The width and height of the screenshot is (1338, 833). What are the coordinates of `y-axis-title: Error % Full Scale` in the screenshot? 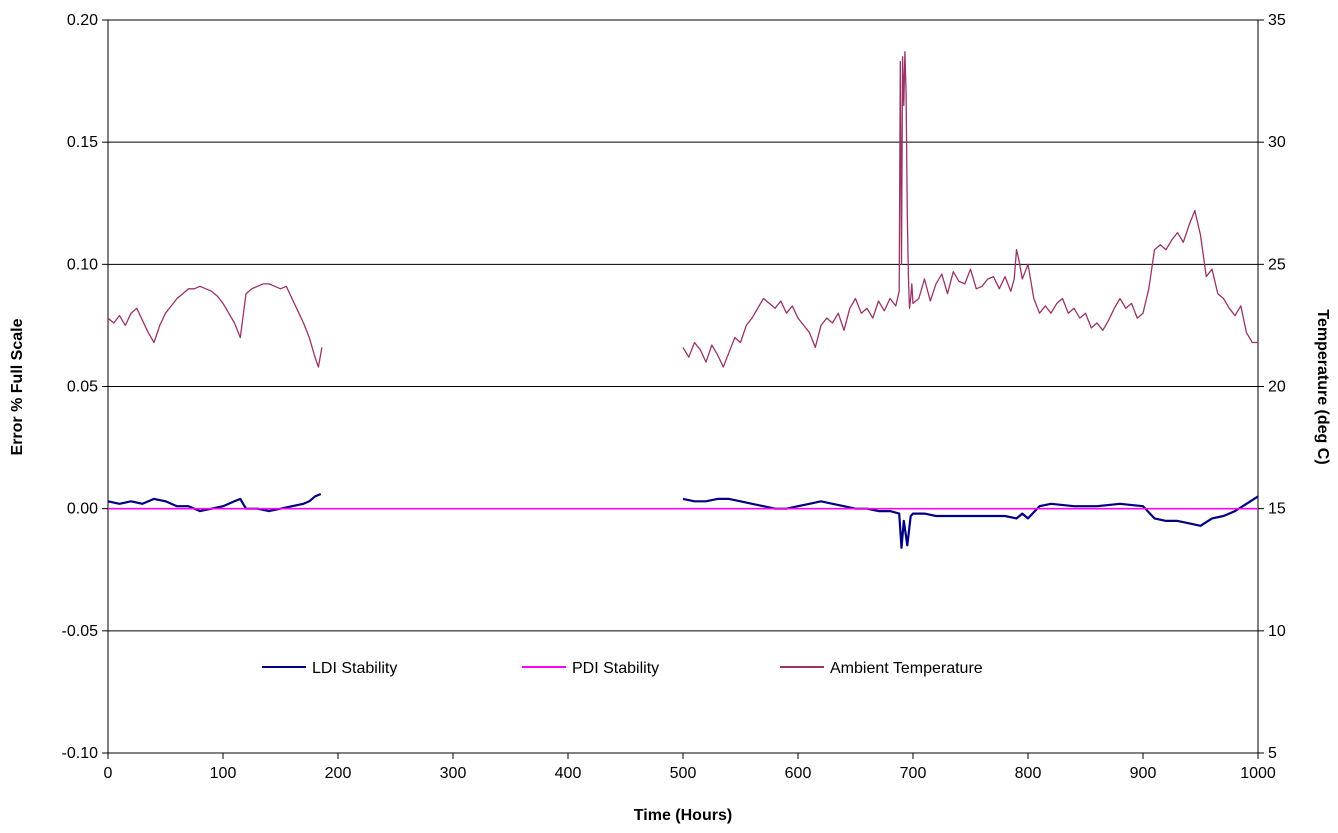 It's located at (17, 386).